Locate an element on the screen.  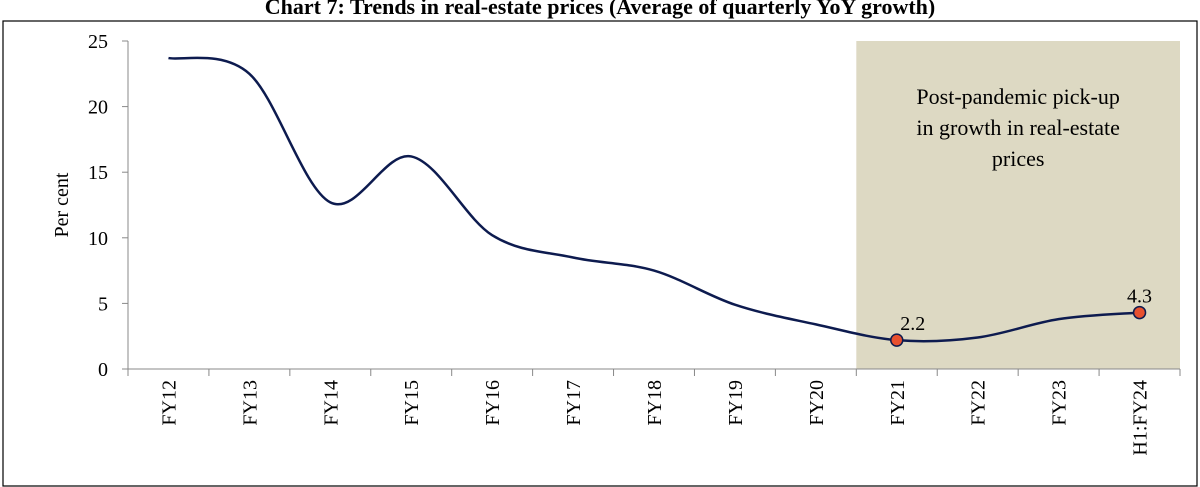
y-tick-label: 15 is located at coordinates (98, 173).